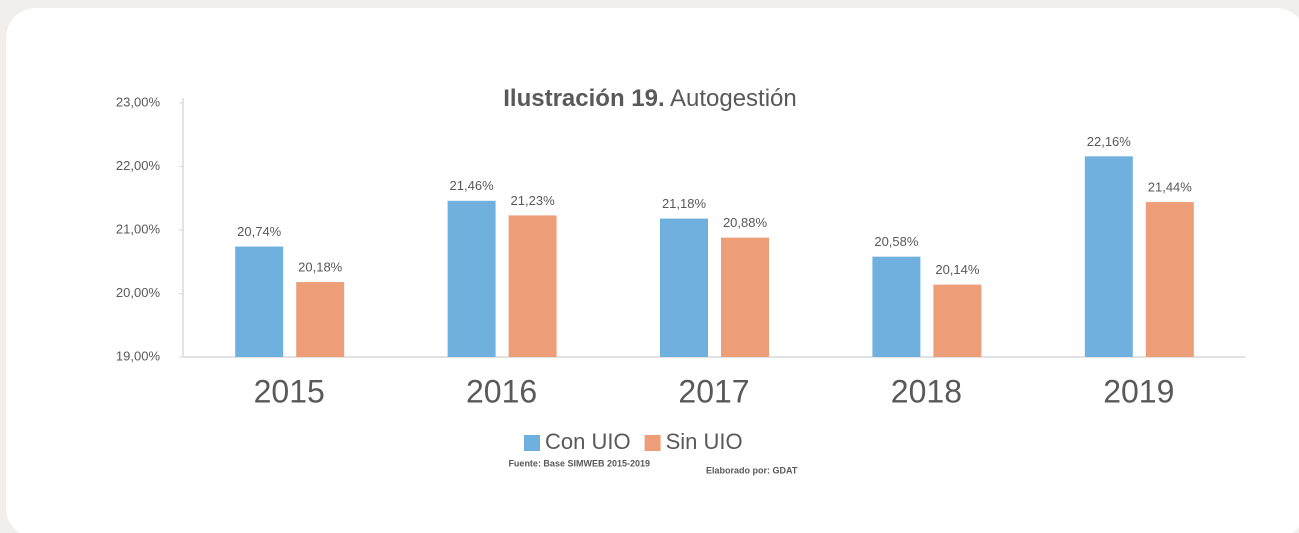  Describe the element at coordinates (259, 231) in the screenshot. I see `value-label: 20,74%` at that location.